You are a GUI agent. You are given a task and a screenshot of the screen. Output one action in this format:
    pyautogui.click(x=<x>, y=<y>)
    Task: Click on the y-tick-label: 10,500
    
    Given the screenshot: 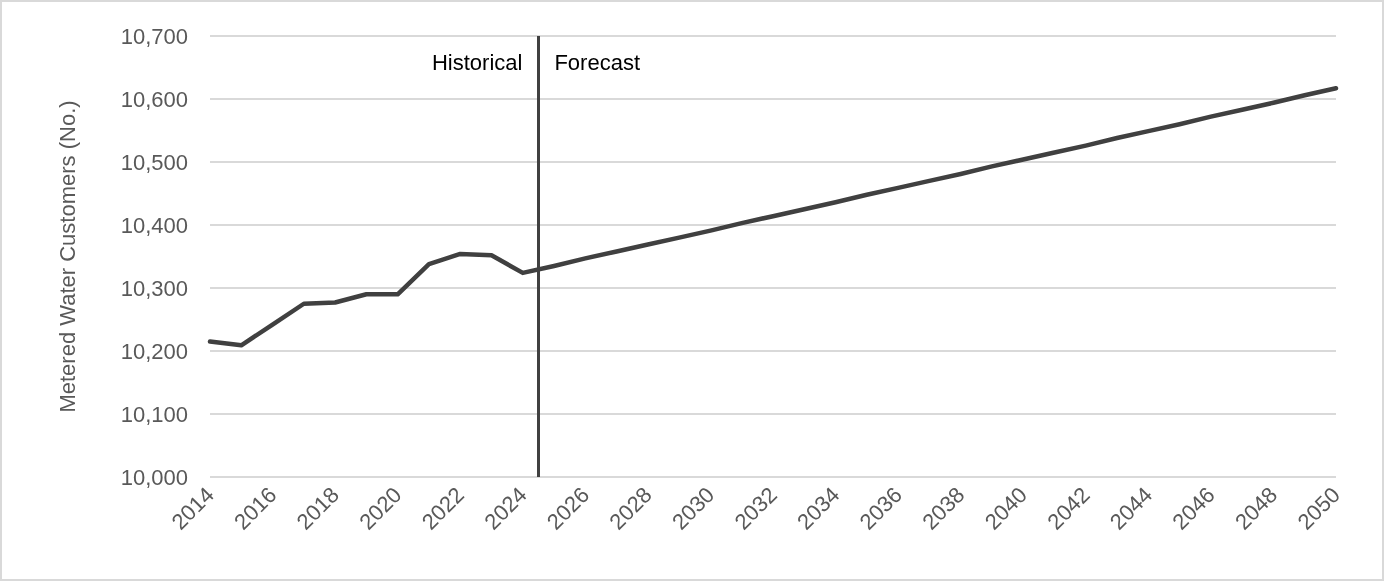 What is the action you would take?
    pyautogui.click(x=154, y=162)
    